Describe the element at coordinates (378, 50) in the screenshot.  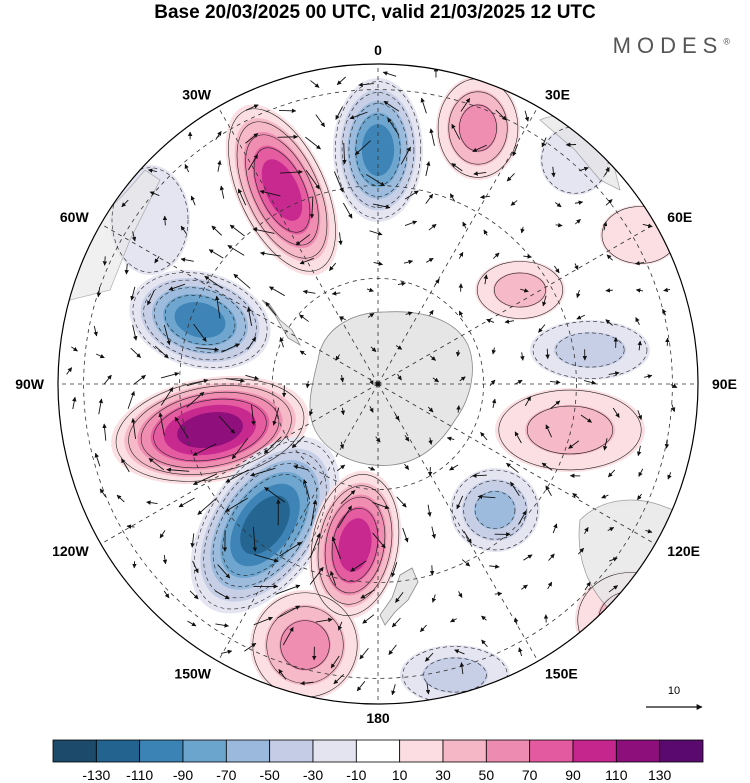
I see `longitude-label: 0` at that location.